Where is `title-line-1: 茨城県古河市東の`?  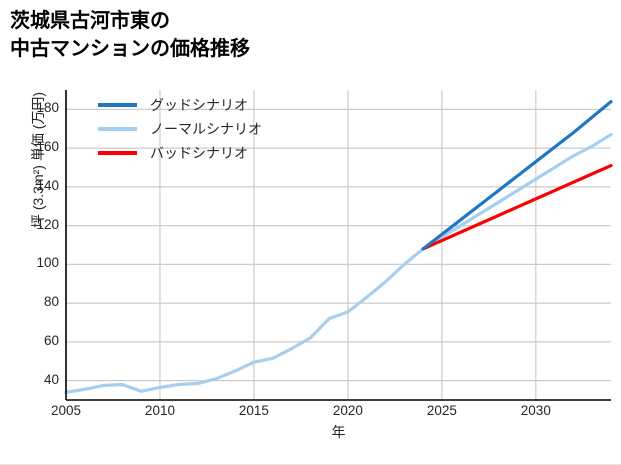
title-line-1: 茨城県古河市東の is located at coordinates (90, 21).